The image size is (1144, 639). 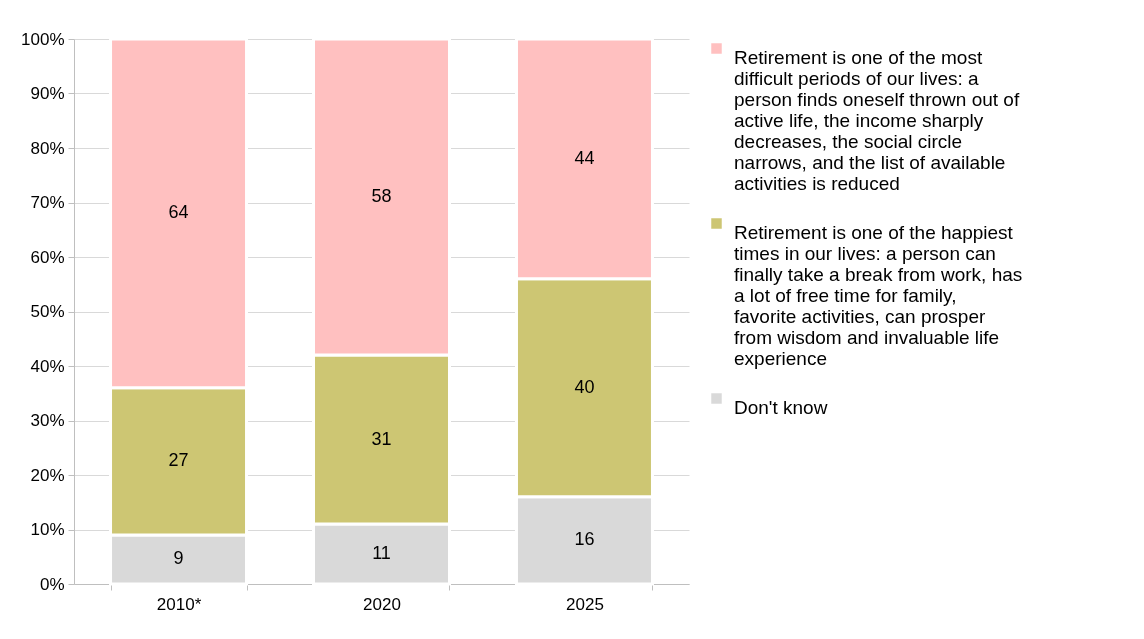 I want to click on y-tick-label: 70%, so click(x=47, y=202).